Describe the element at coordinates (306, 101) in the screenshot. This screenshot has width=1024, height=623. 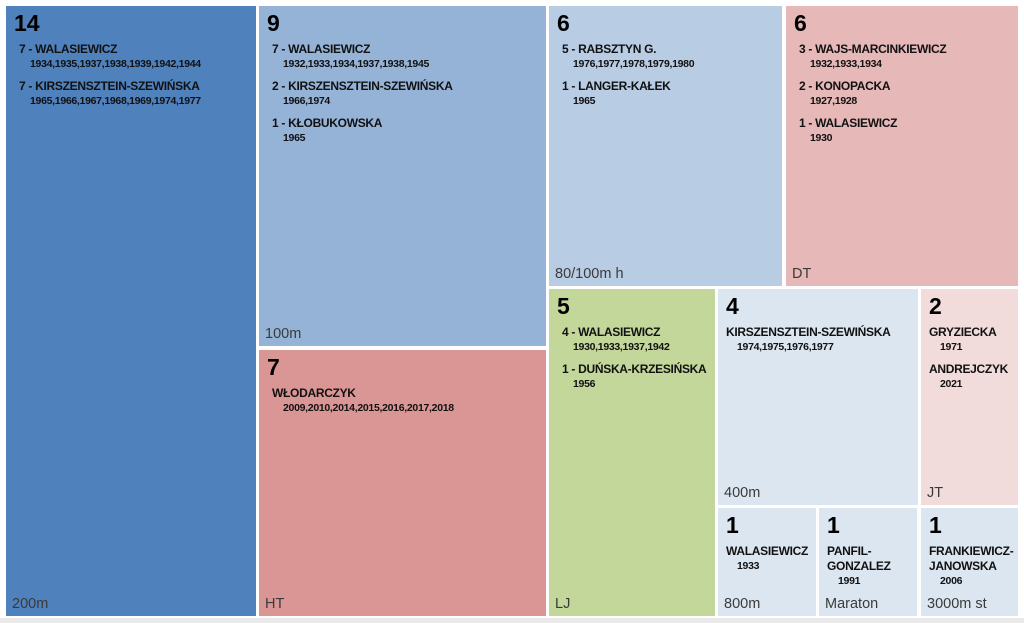
I see `record-years: 1966,1974` at that location.